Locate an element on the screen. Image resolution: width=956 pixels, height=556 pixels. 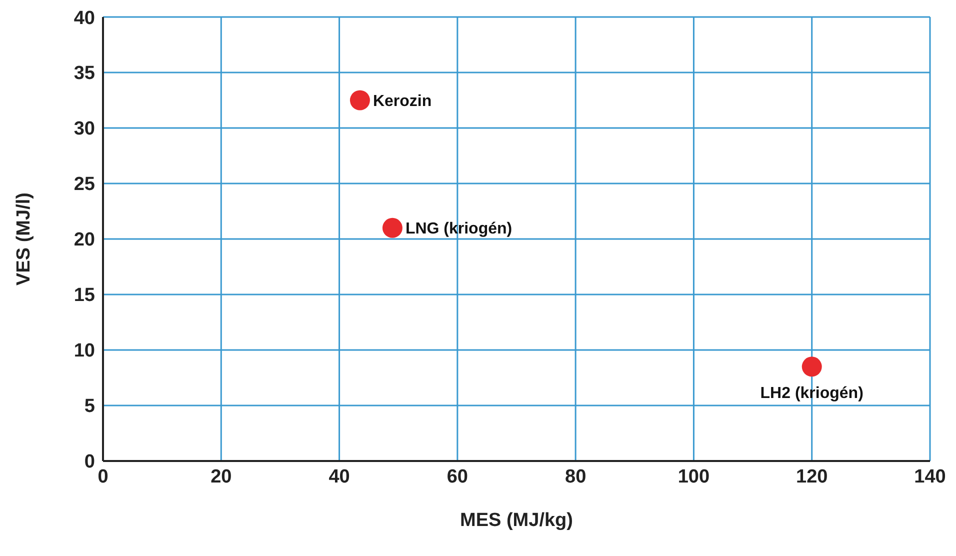
x-tick-label: 60 is located at coordinates (457, 477).